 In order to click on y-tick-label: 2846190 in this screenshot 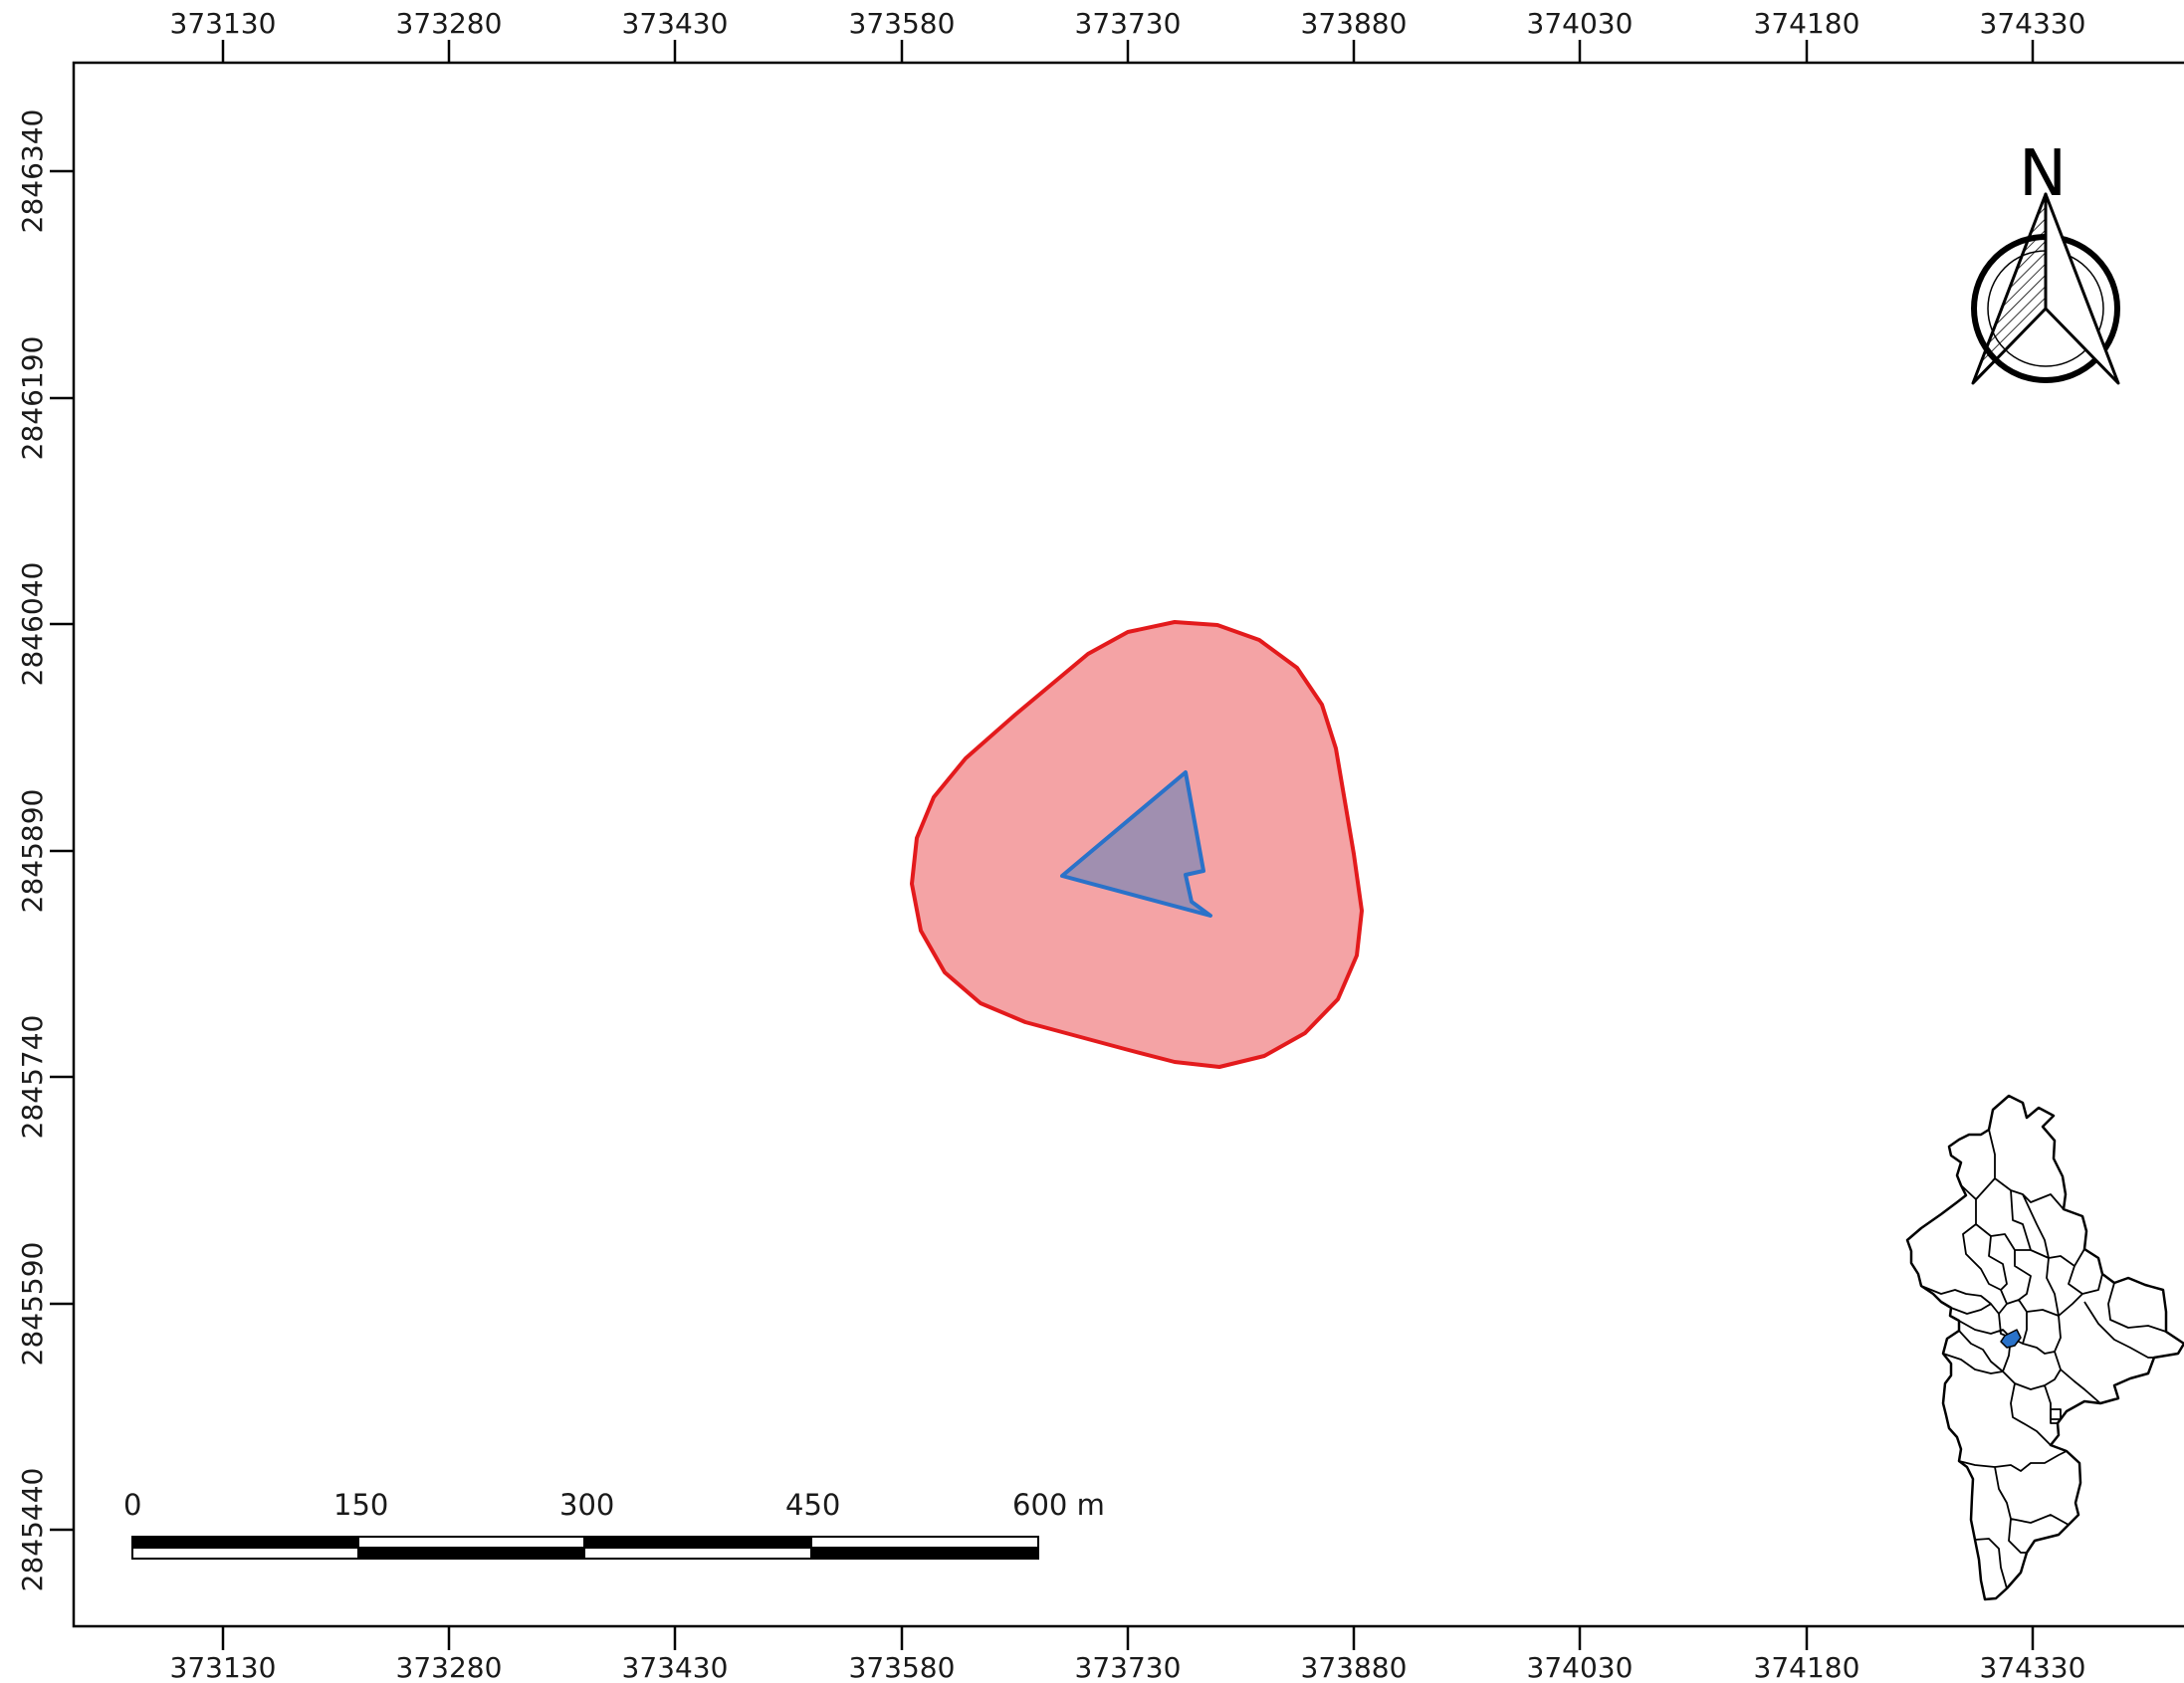, I will do `click(32, 399)`.